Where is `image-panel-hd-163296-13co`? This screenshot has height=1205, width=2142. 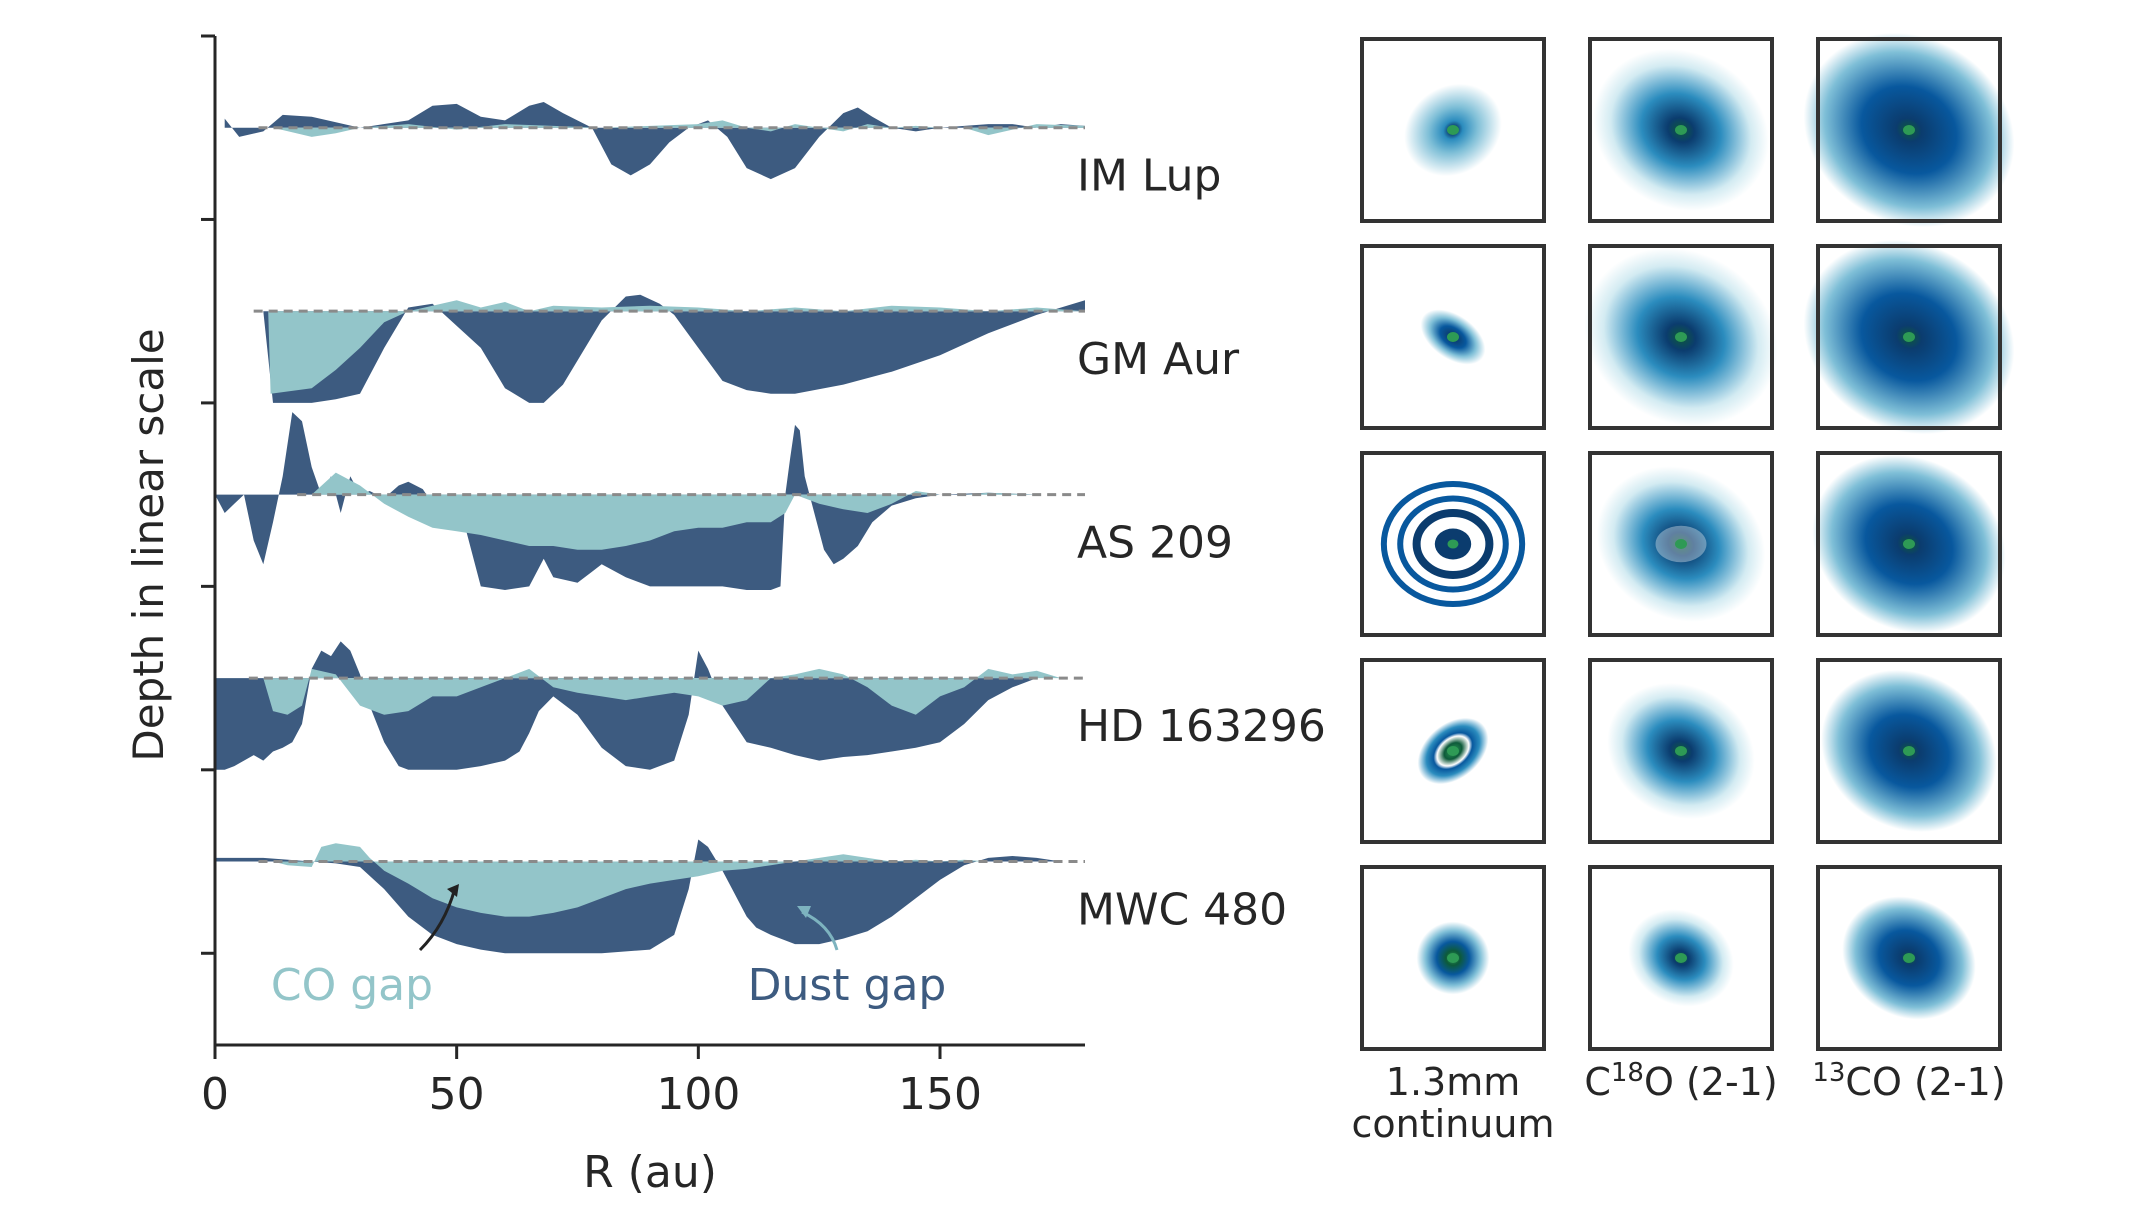
image-panel-hd-163296-13co is located at coordinates (1909, 751).